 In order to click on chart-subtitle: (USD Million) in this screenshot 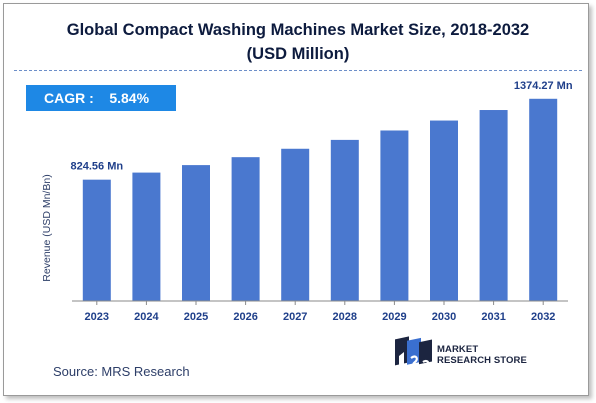, I will do `click(298, 54)`.